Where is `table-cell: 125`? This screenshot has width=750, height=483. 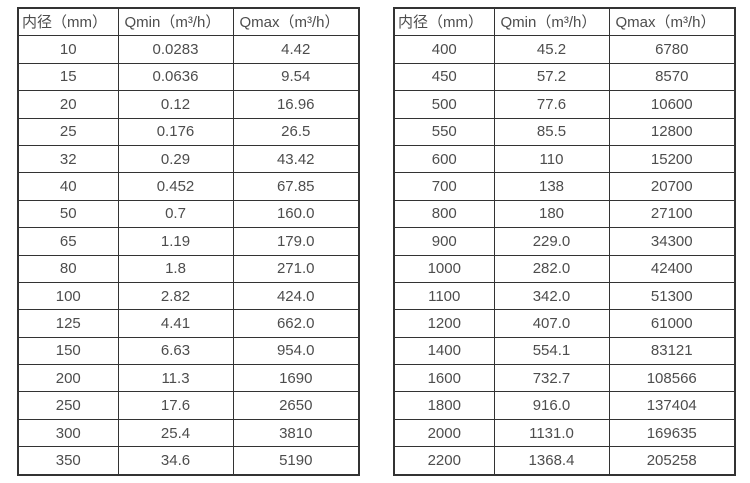 table-cell: 125 is located at coordinates (68, 323).